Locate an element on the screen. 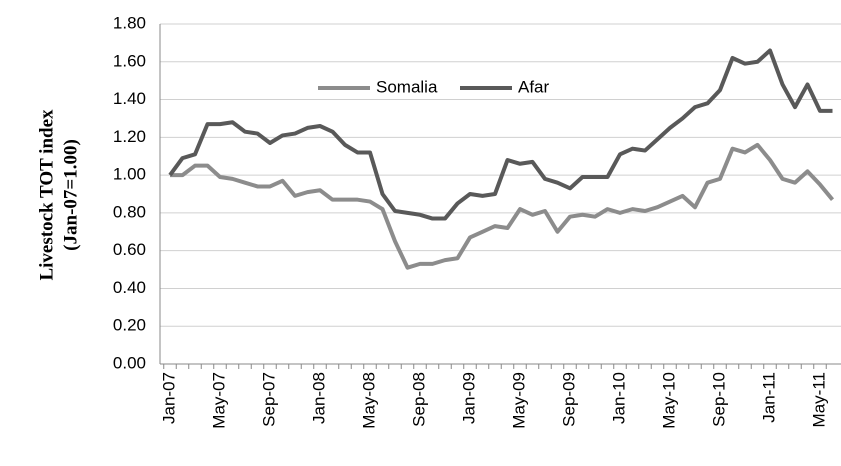  x-tick-label: May-11 is located at coordinates (818, 399).